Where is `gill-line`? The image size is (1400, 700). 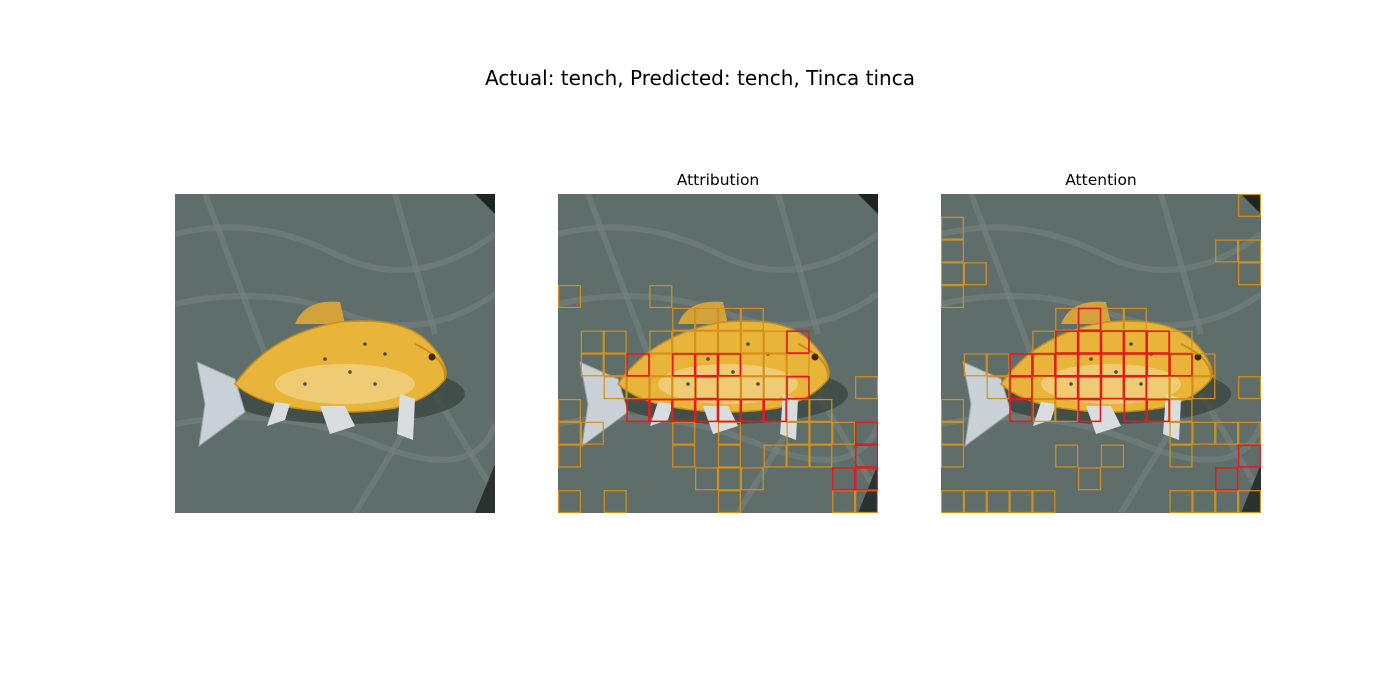
gill-line is located at coordinates (813, 361).